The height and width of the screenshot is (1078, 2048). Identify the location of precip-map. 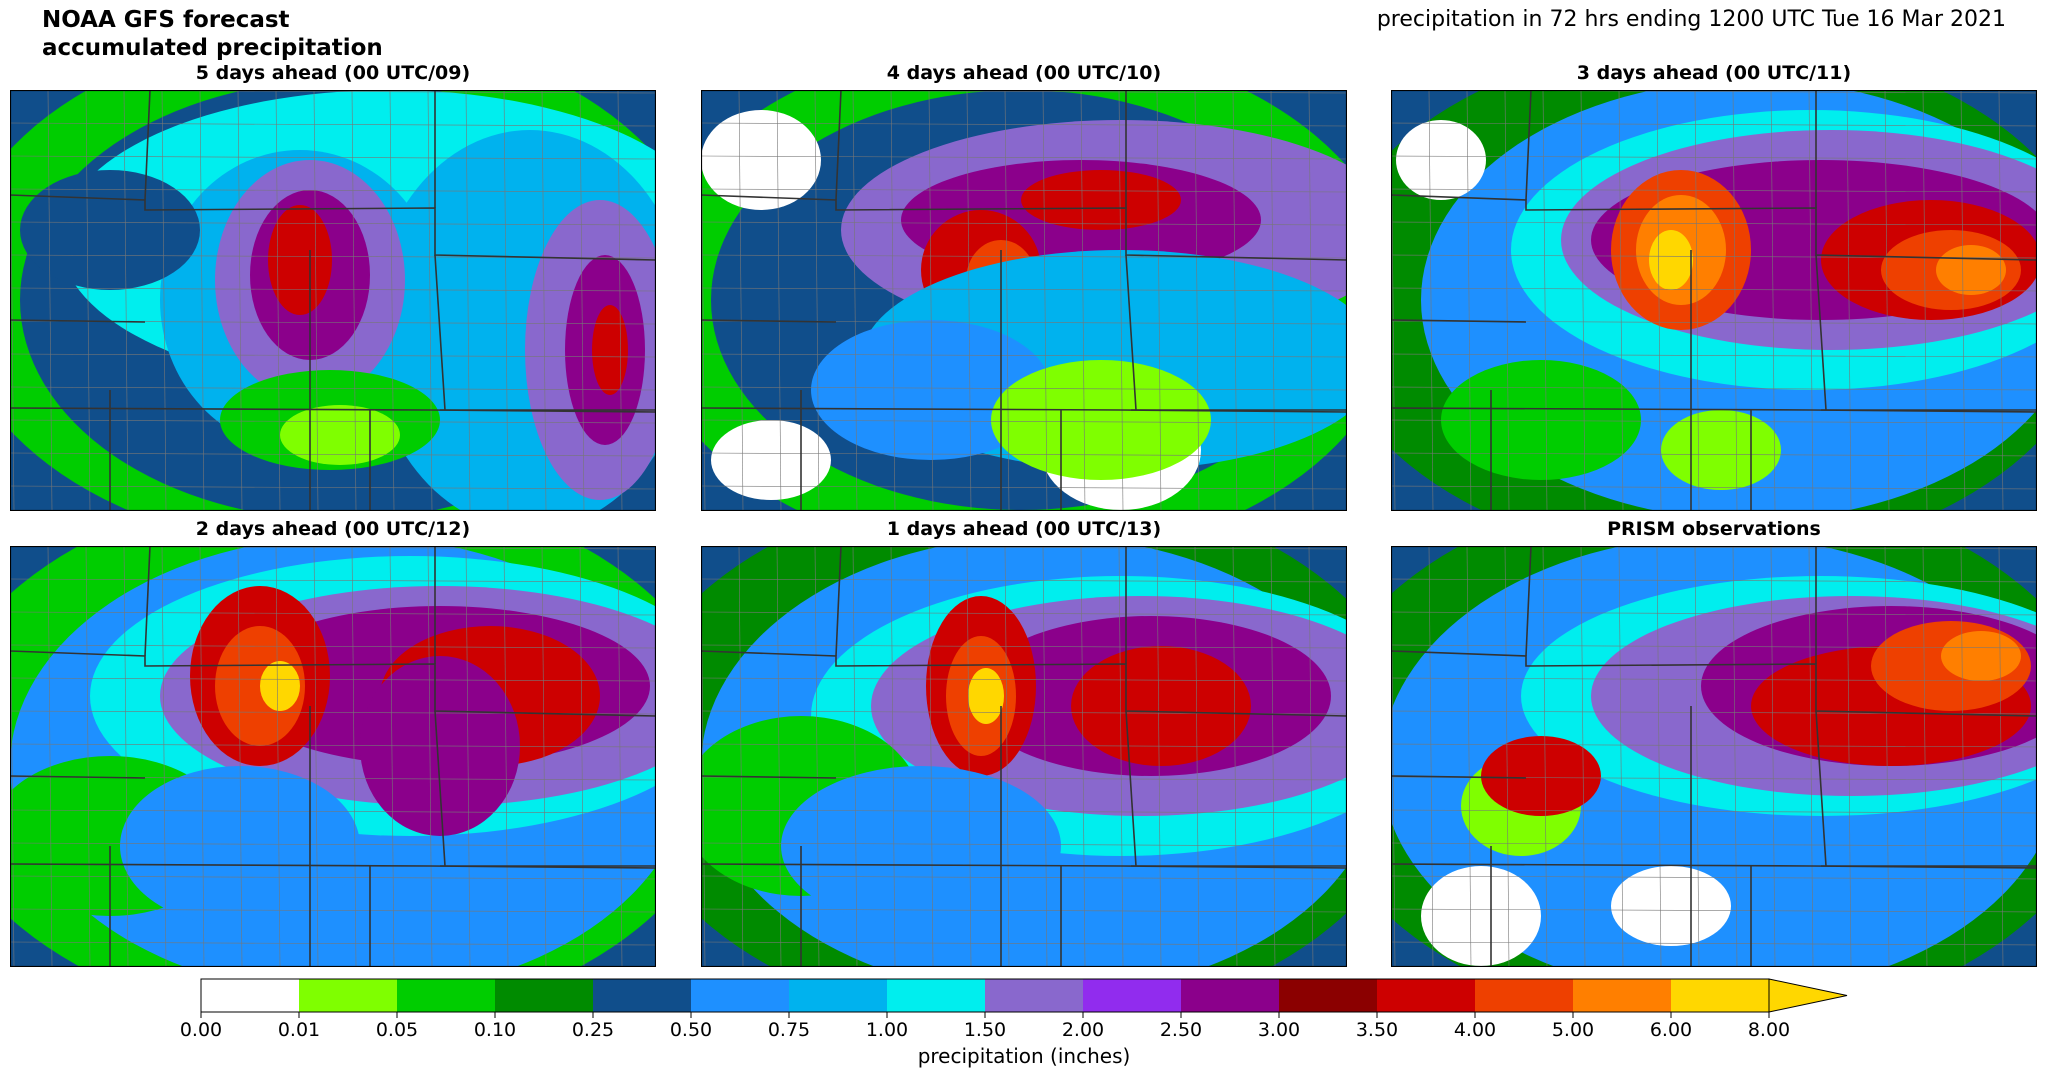
(1024, 300).